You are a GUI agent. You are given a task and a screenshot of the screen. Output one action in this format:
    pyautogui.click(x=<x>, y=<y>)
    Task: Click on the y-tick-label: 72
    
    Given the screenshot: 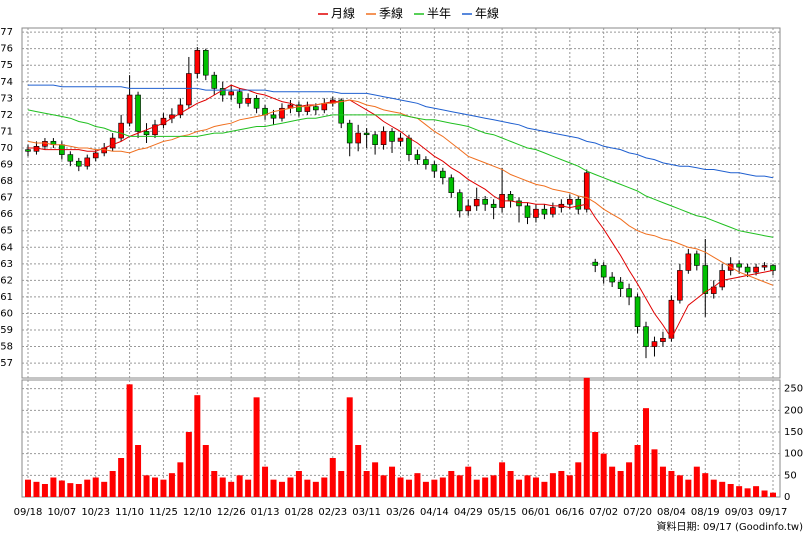 What is the action you would take?
    pyautogui.click(x=6, y=115)
    